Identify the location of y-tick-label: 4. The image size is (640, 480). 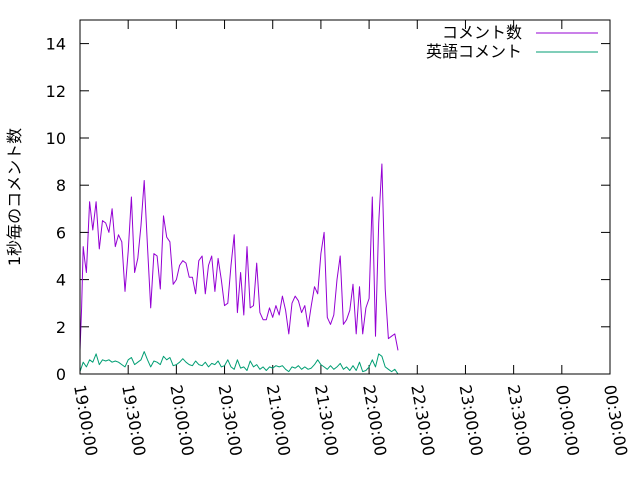
(61, 280).